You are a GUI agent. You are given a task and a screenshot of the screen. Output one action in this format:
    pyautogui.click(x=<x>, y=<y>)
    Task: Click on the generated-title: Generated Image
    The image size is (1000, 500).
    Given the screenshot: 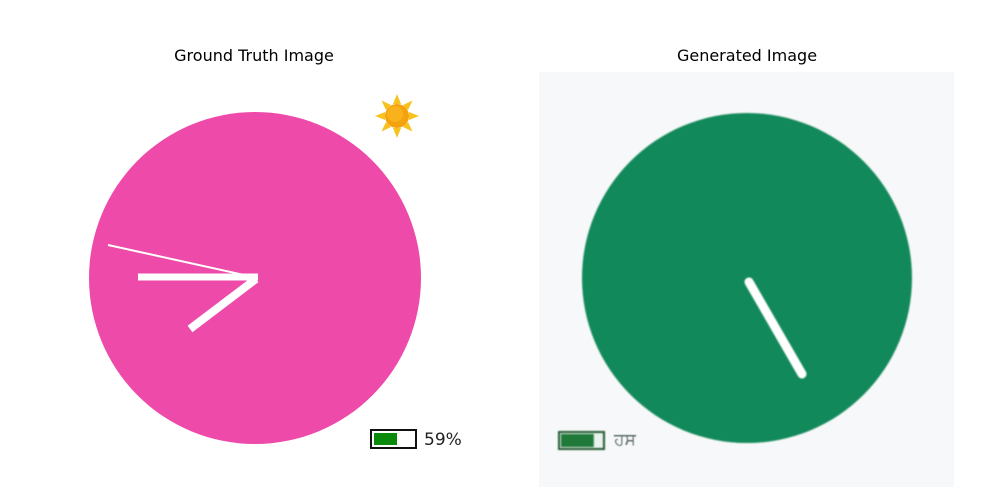 What is the action you would take?
    pyautogui.click(x=747, y=55)
    